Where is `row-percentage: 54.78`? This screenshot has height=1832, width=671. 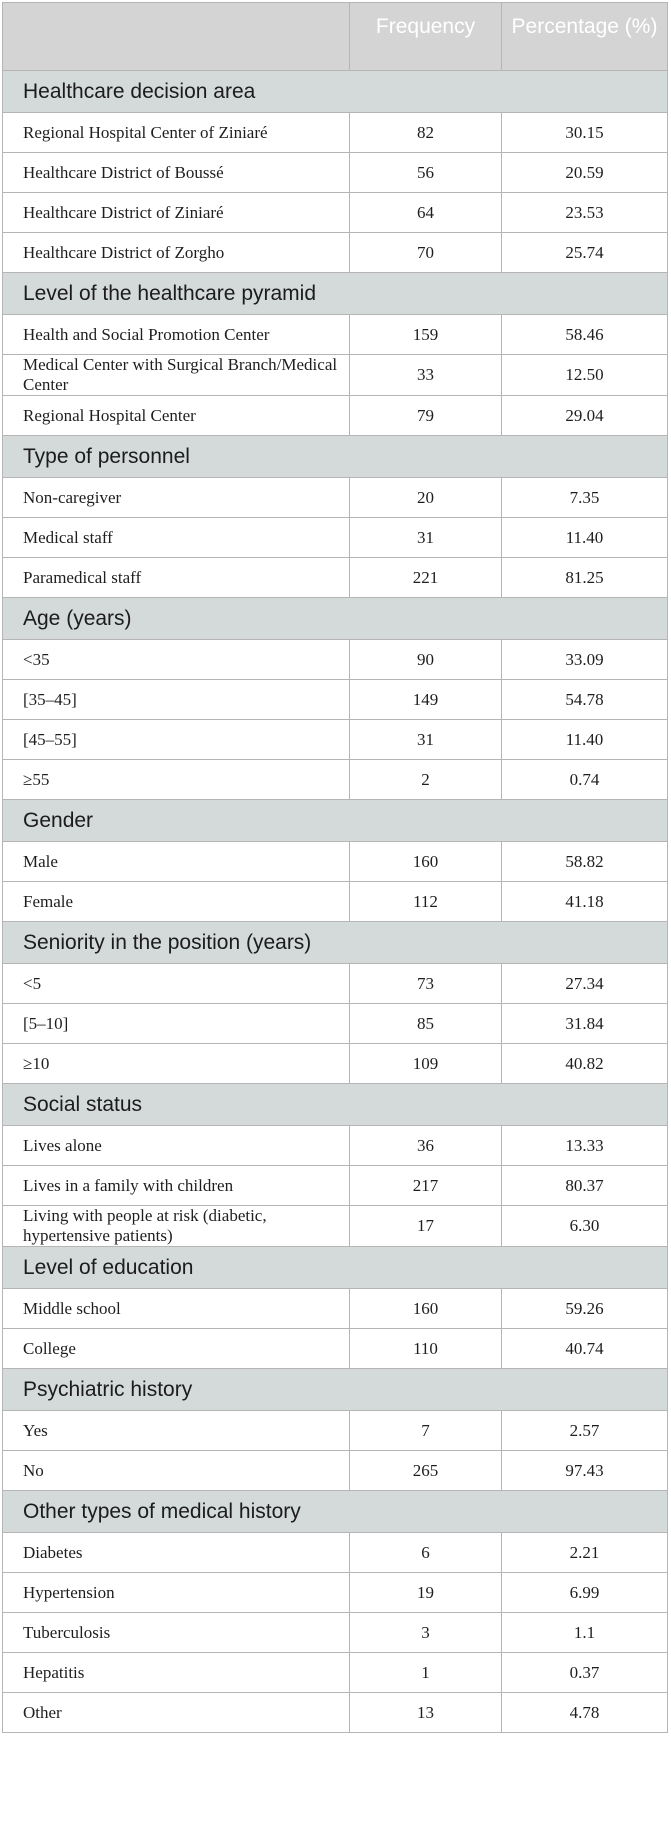 row-percentage: 54.78 is located at coordinates (584, 699).